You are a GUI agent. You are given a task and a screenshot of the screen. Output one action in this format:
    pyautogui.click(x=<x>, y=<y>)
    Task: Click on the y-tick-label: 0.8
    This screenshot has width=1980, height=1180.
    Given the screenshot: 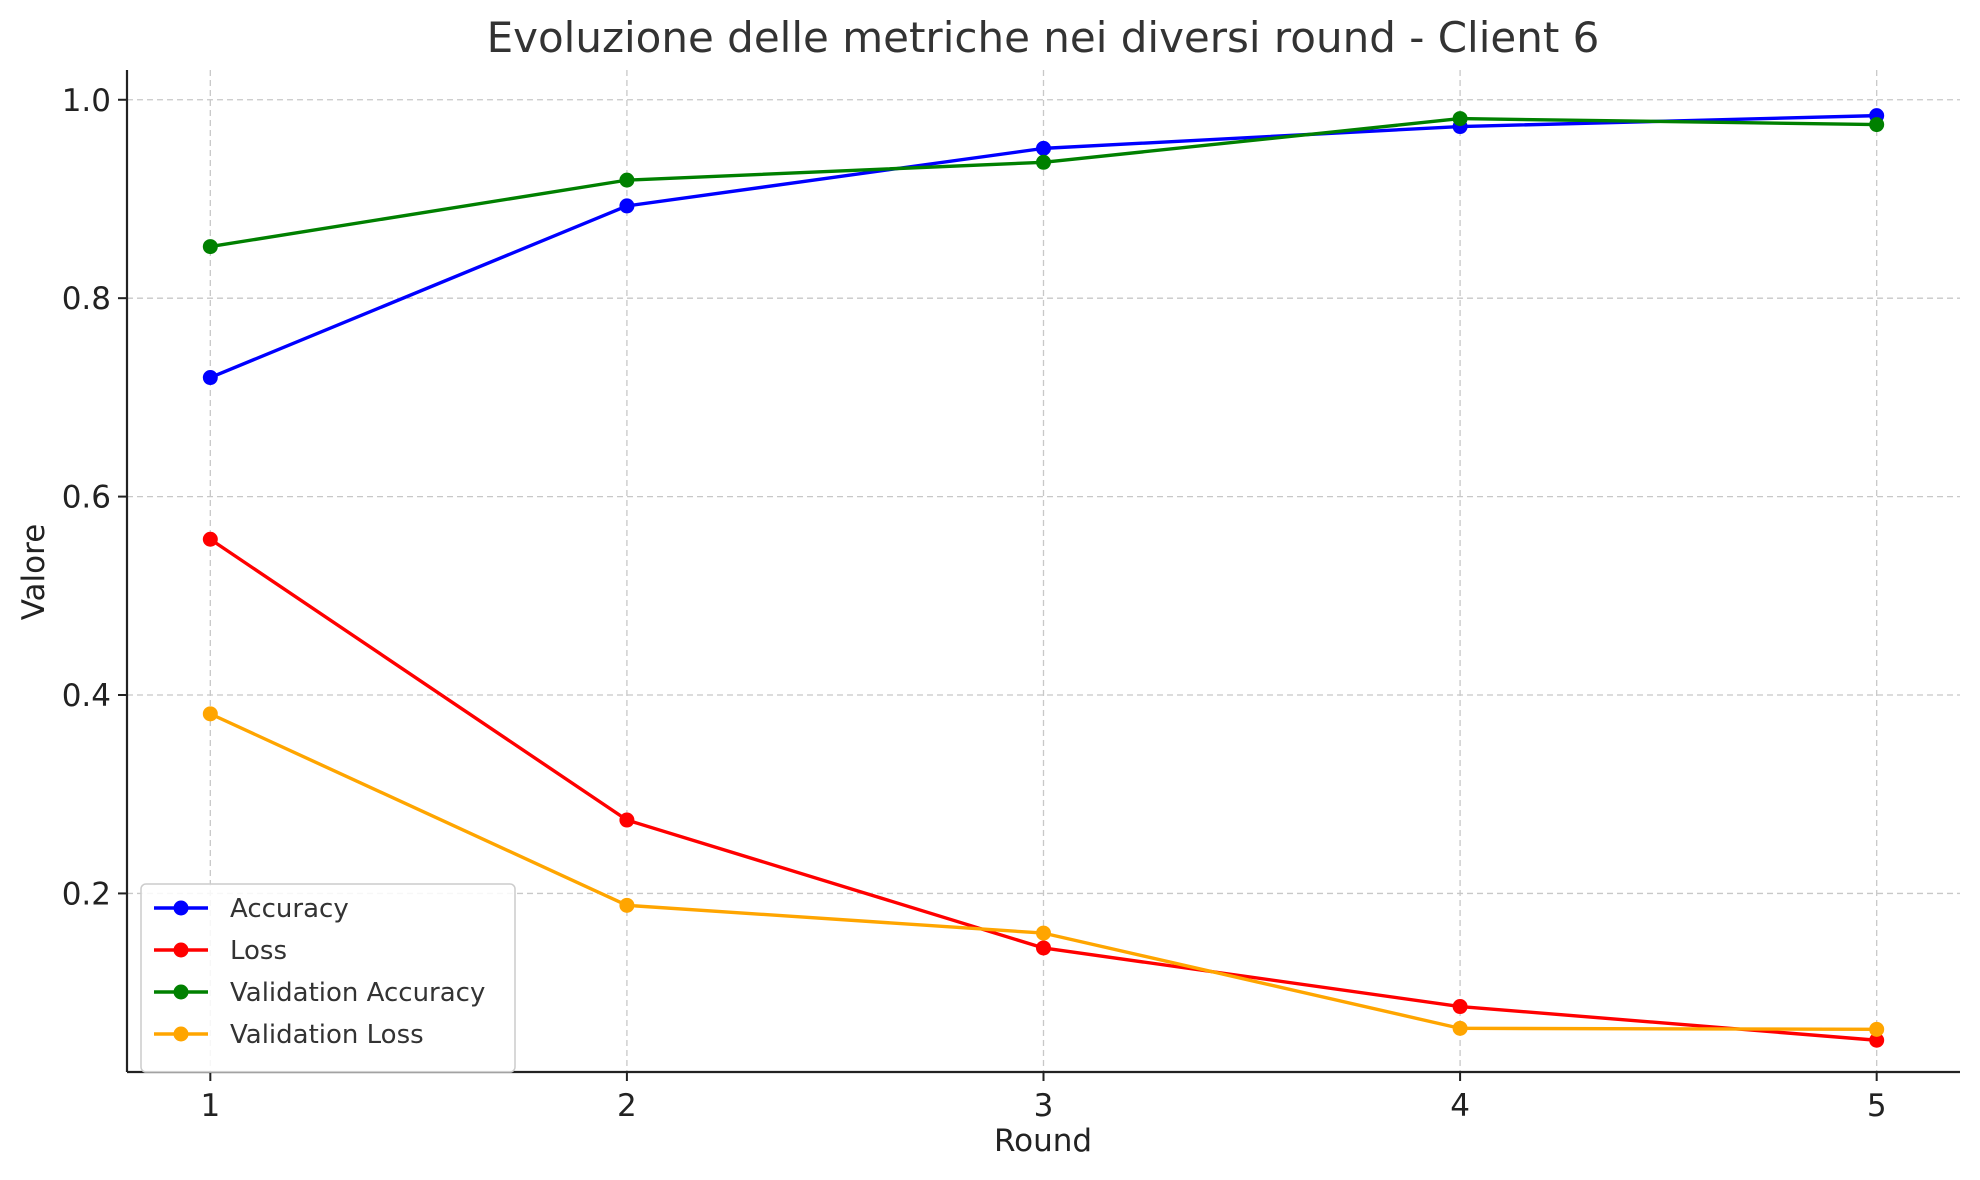 What is the action you would take?
    pyautogui.click(x=86, y=299)
    